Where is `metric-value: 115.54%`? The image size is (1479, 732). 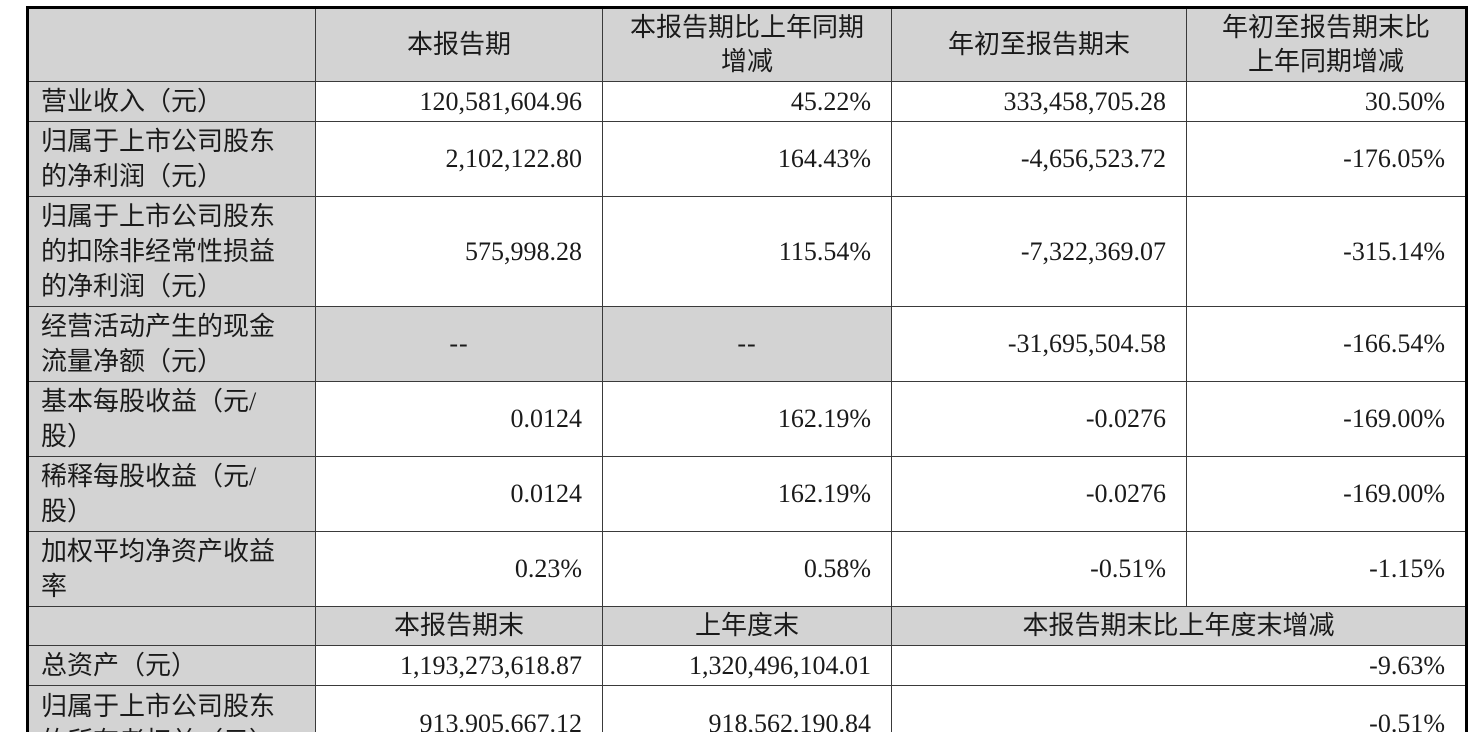 metric-value: 115.54% is located at coordinates (747, 251).